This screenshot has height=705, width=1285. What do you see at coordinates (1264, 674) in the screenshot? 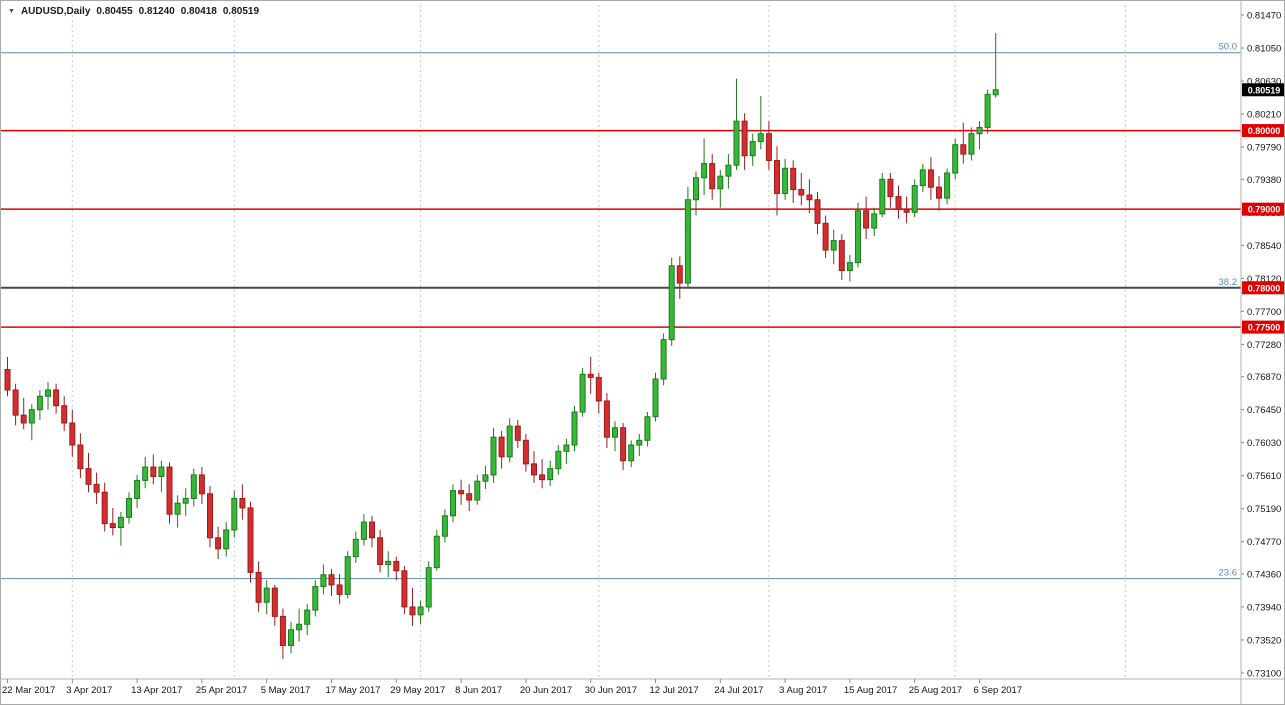
I see `price-axis-label: 0.73100` at bounding box center [1264, 674].